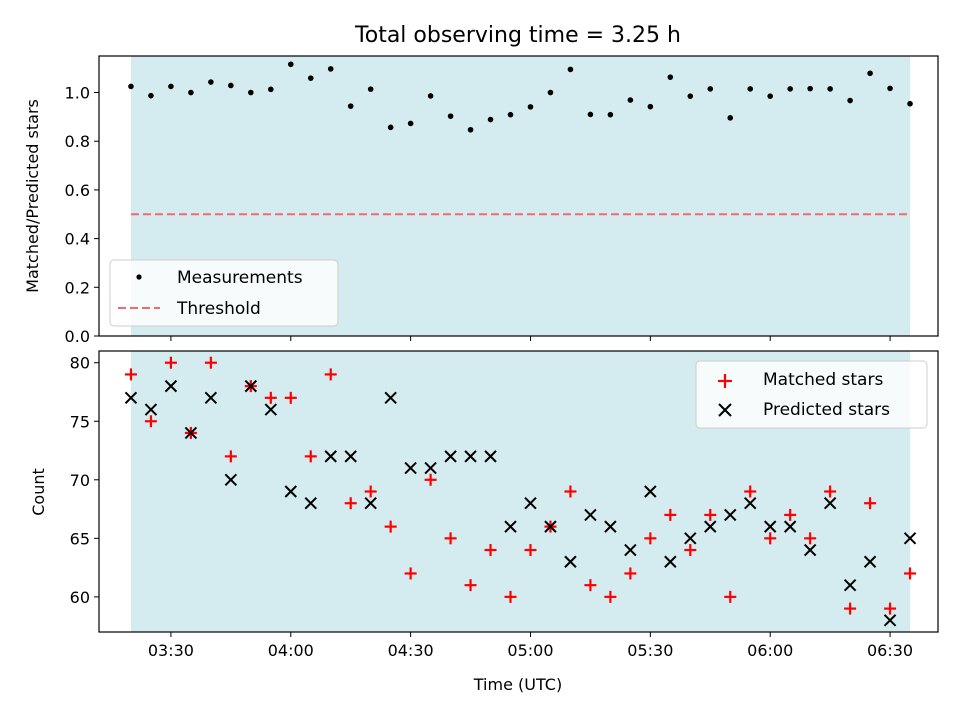  I want to click on top-y-tick-label: 0.6, so click(77, 190).